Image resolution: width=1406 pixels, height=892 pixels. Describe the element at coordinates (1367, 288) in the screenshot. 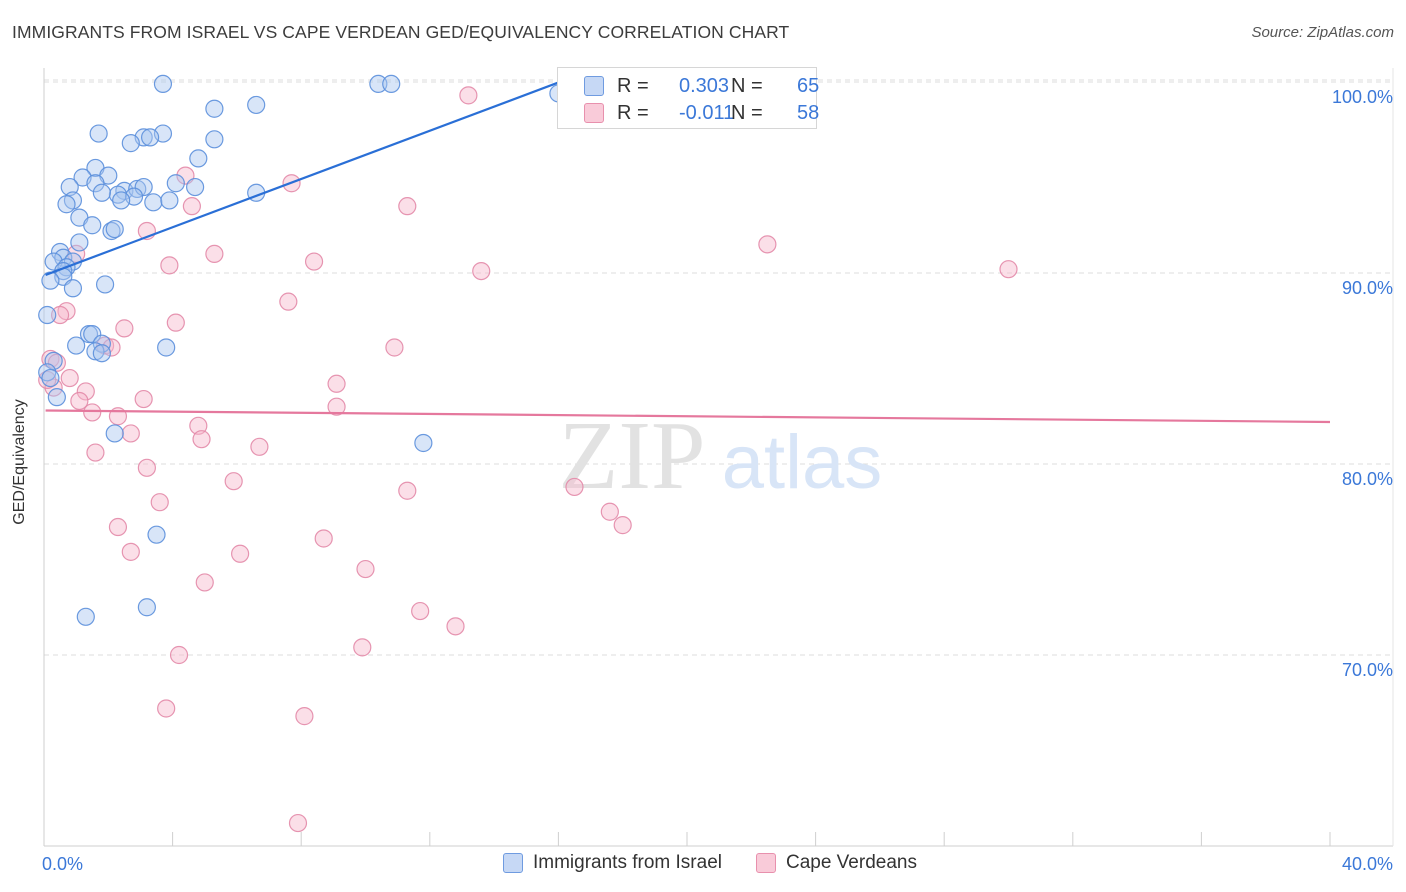

I see `y-tick-label: 90.0%` at that location.